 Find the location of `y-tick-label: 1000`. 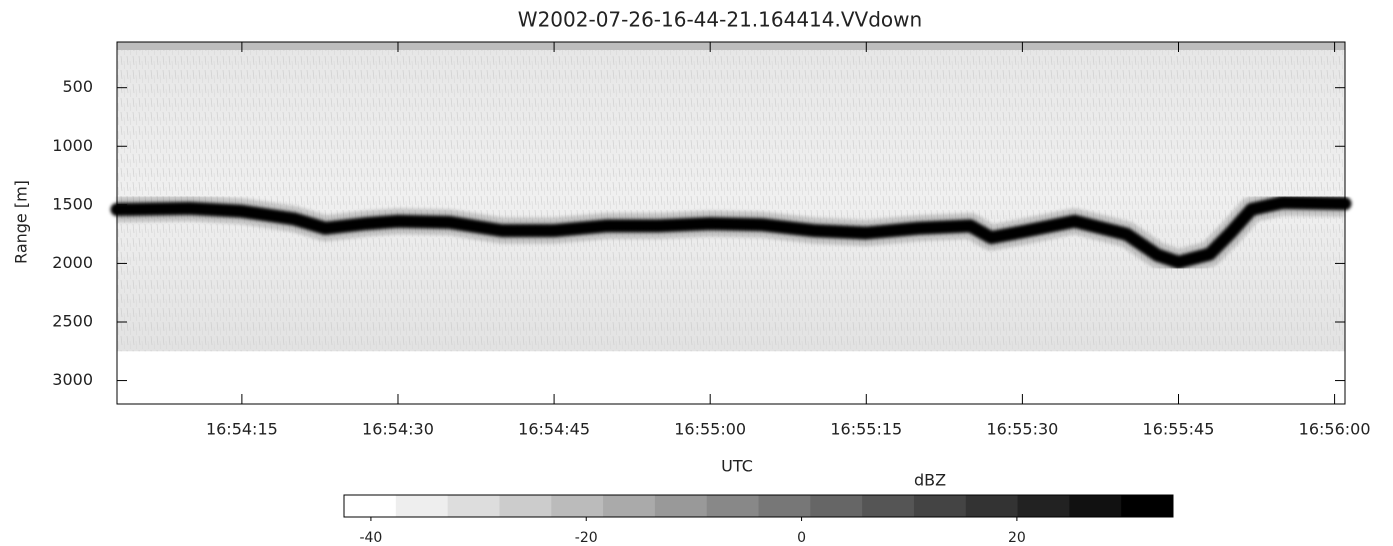

y-tick-label: 1000 is located at coordinates (72, 145).